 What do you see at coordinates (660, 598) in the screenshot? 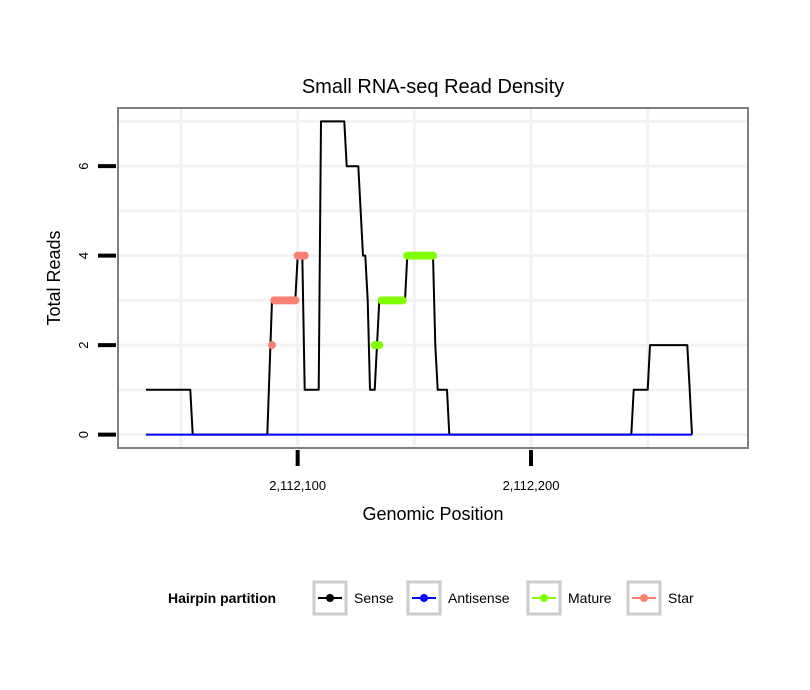
I see `legend-item-star: Star` at bounding box center [660, 598].